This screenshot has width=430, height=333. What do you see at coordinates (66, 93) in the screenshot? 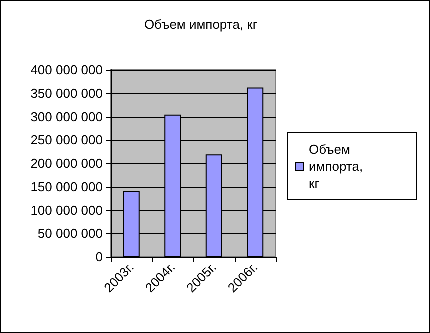
I see `y-tick-label: 350 000 000` at bounding box center [66, 93].